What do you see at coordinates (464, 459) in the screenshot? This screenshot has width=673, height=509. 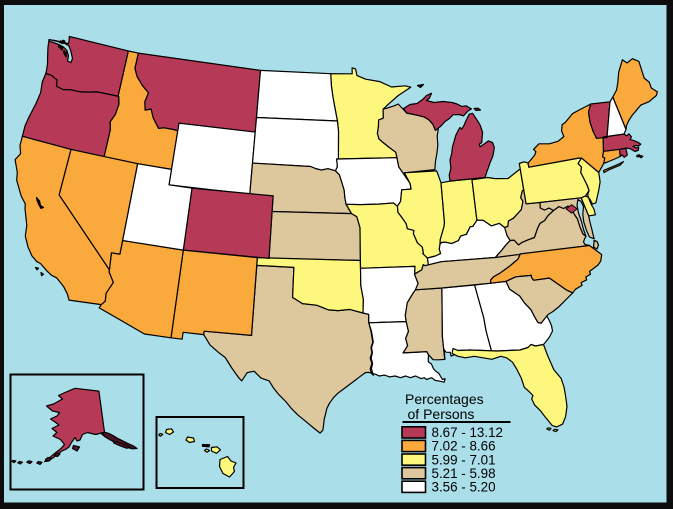 I see `svg-text: 5.99 - 7.01` at bounding box center [464, 459].